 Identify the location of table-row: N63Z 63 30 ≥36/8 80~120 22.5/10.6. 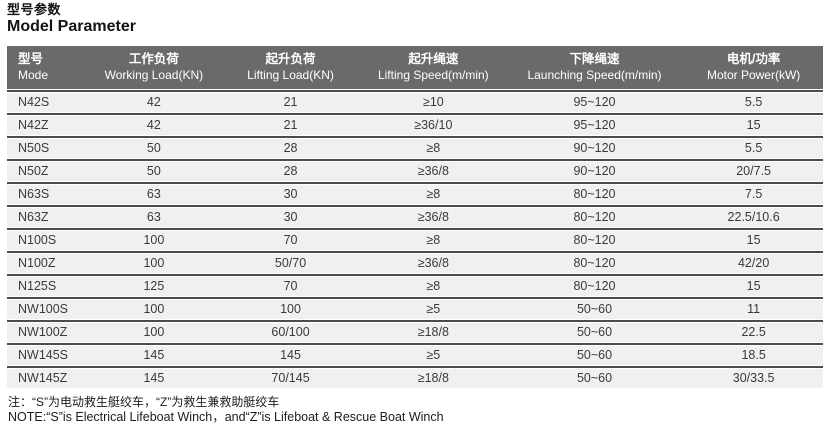
(415, 218).